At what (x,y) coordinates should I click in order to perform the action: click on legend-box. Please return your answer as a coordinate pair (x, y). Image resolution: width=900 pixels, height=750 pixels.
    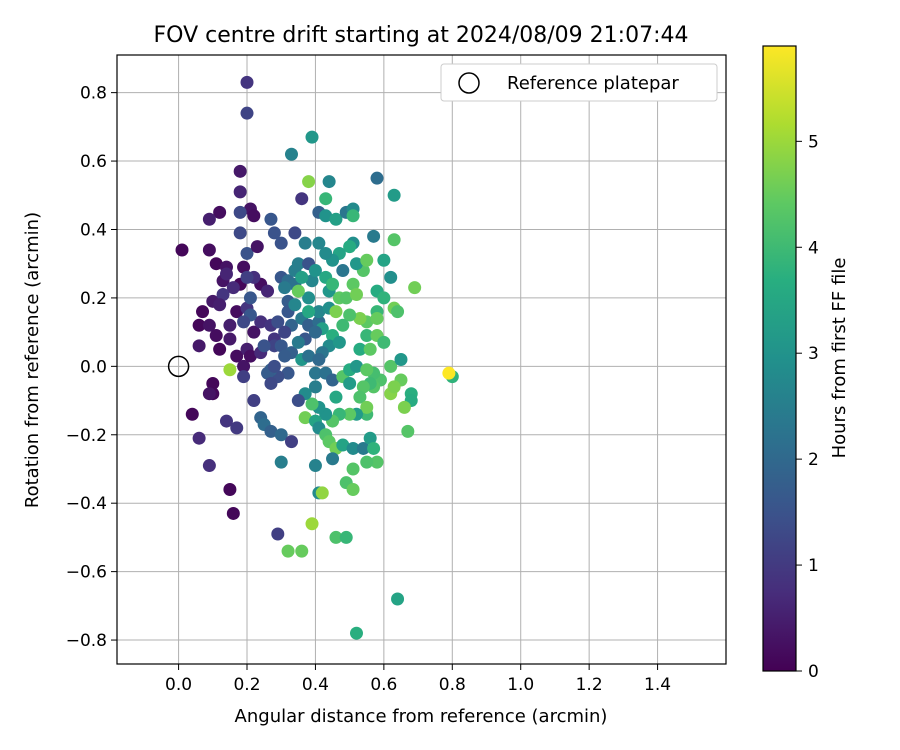
    Looking at the image, I should click on (579, 82).